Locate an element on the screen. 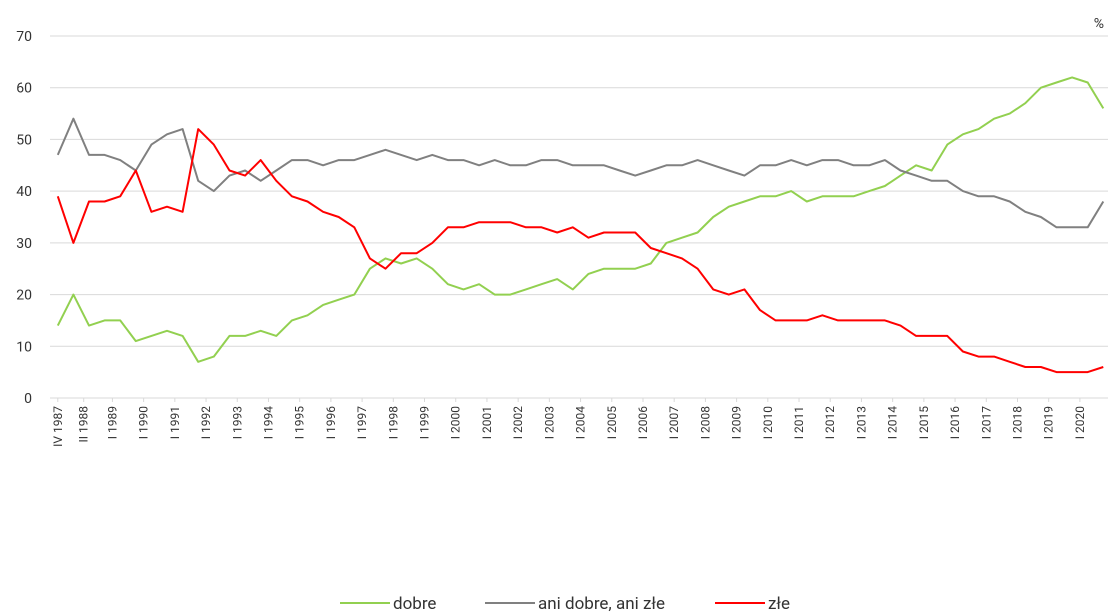  x-tick-label: I 2001 is located at coordinates (487, 422).